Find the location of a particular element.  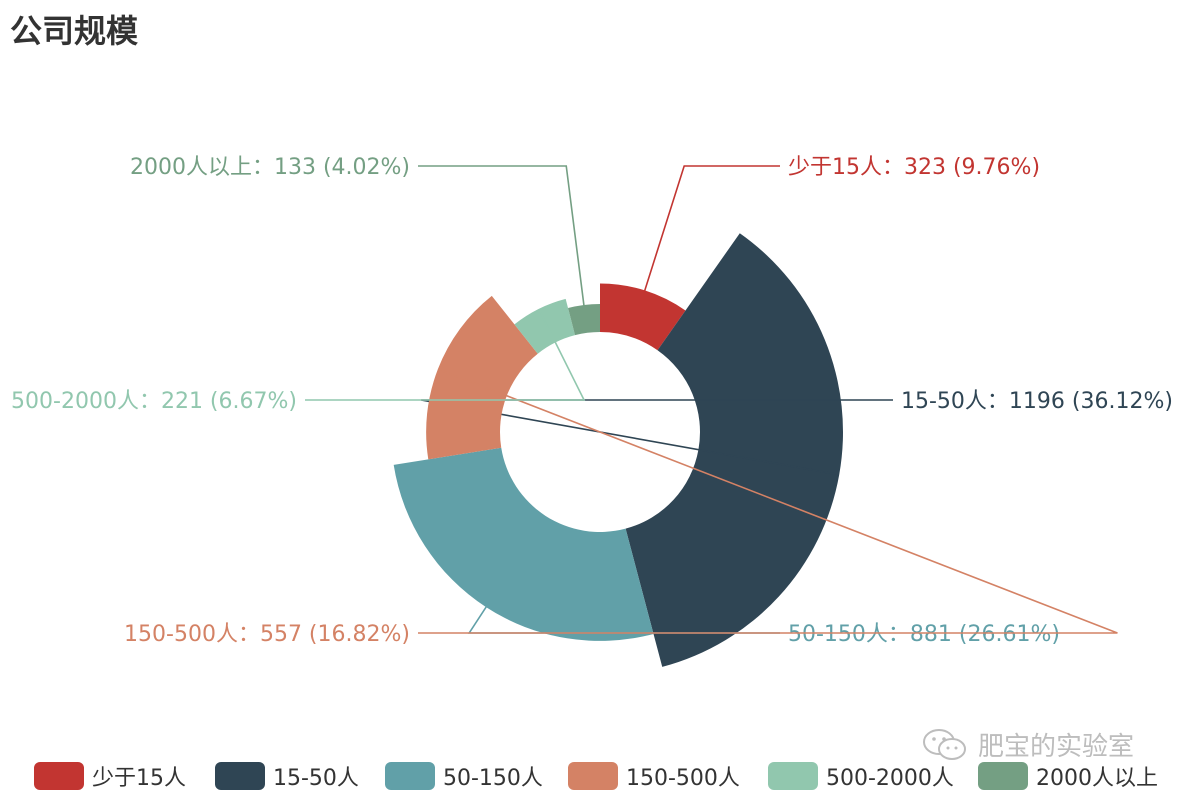

slice-label-1: 15-50人：1196 (36.12%) is located at coordinates (1037, 401).